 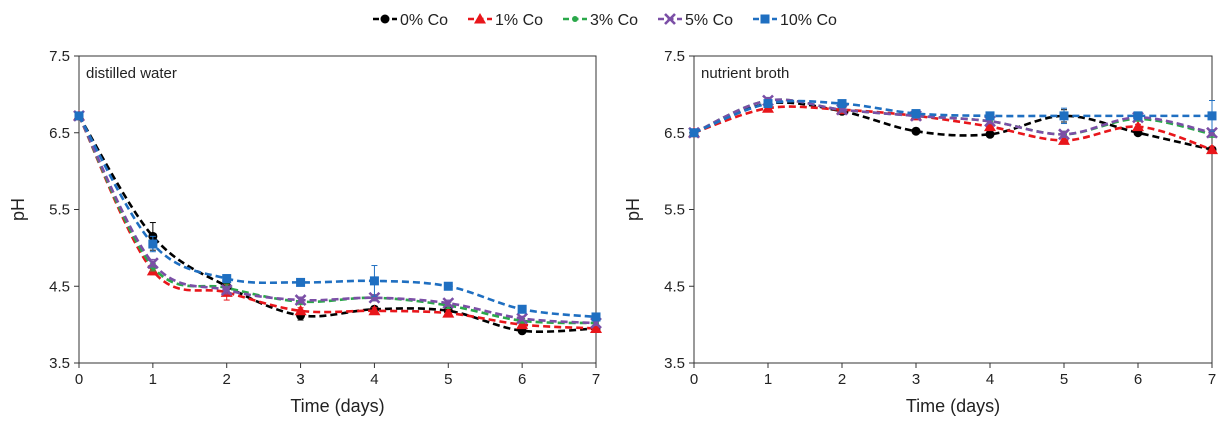 I want to click on legend-label-1-co: 1% Co, so click(x=519, y=20).